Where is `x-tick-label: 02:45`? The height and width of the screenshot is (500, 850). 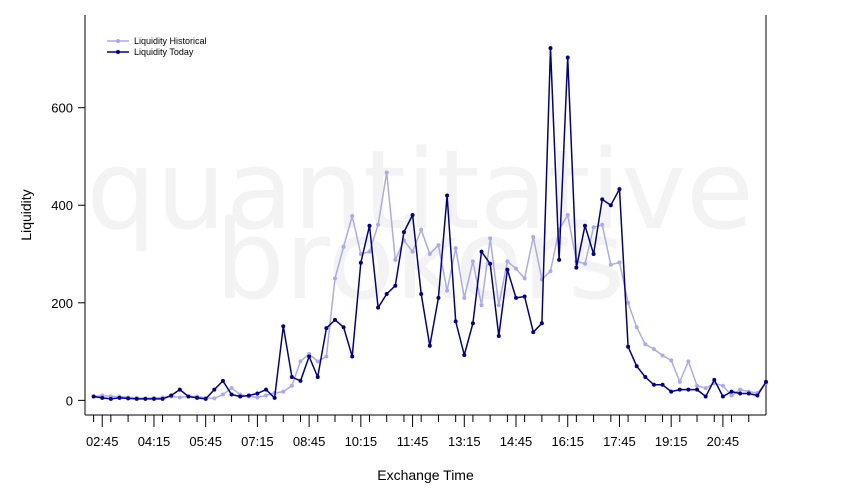 x-tick-label: 02:45 is located at coordinates (102, 441).